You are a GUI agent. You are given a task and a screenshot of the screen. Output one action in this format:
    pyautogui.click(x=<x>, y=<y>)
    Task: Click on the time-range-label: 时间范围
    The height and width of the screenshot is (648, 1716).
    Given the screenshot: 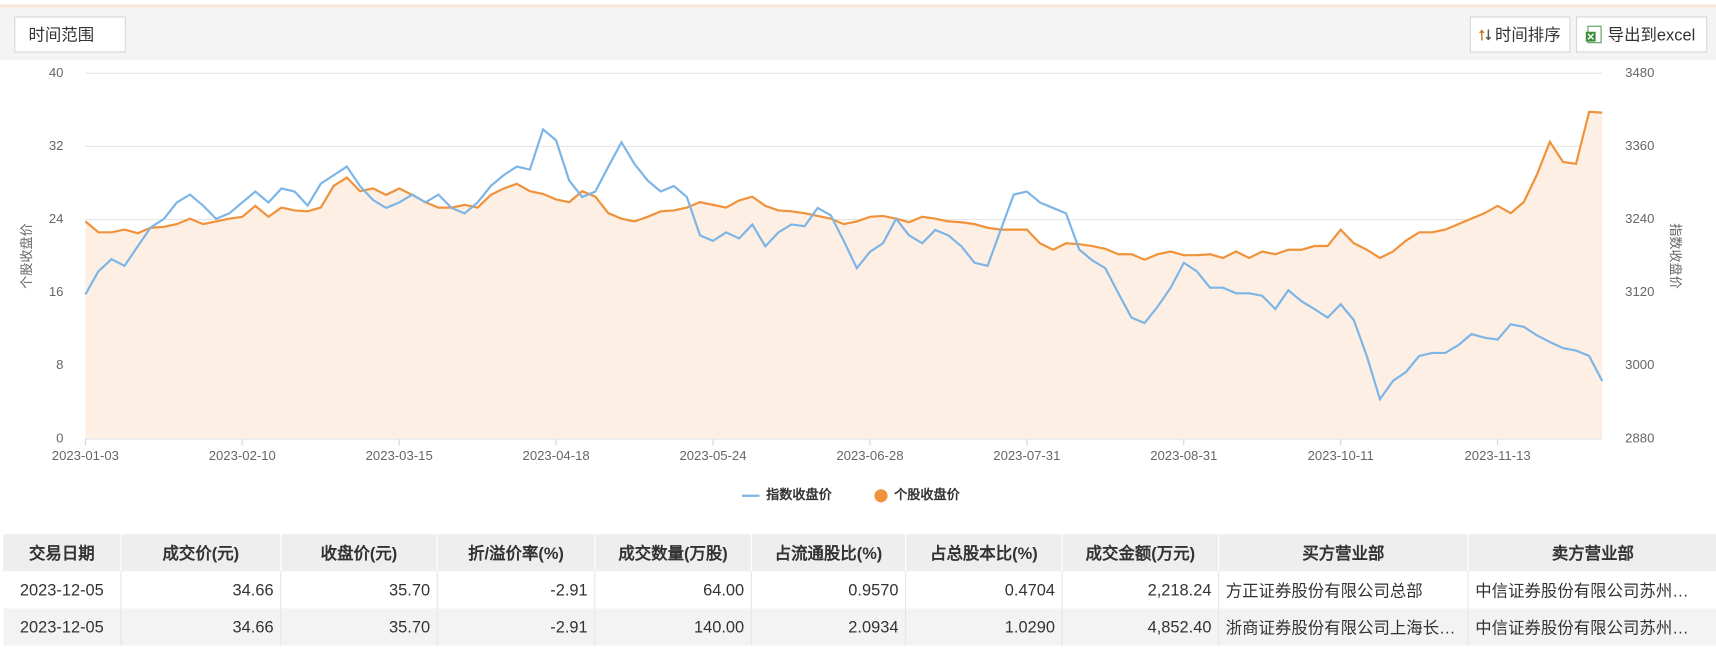 What is the action you would take?
    pyautogui.click(x=61, y=35)
    